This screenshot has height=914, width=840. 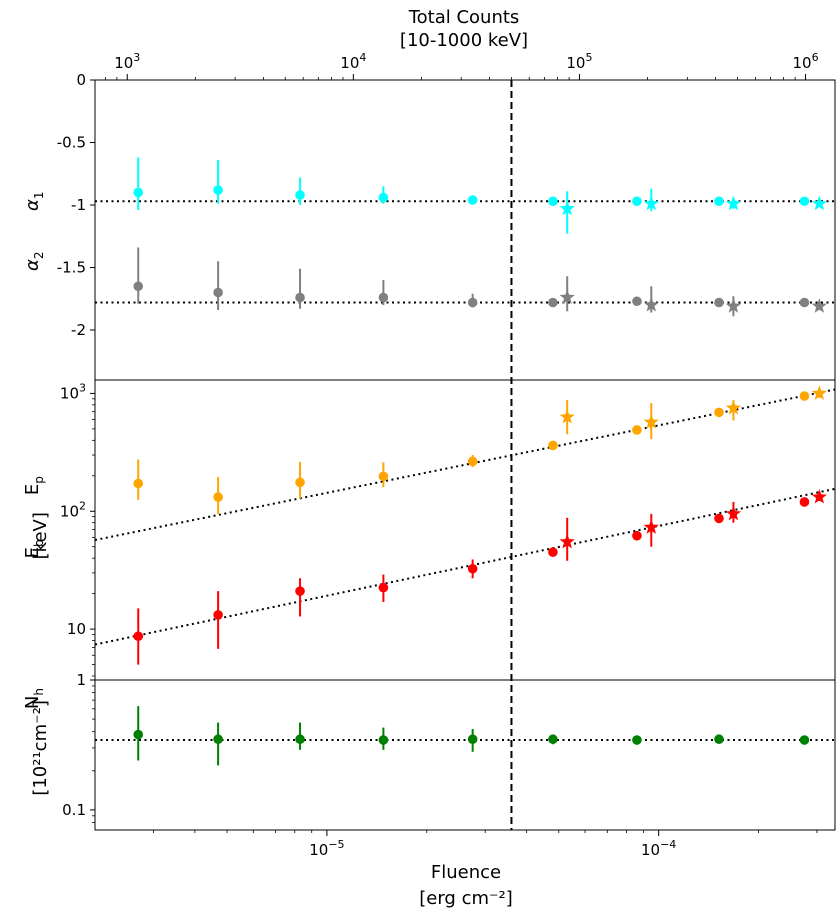 What do you see at coordinates (466, 898) in the screenshot?
I see `x-axis-unit: [erg cm⁻²]` at bounding box center [466, 898].